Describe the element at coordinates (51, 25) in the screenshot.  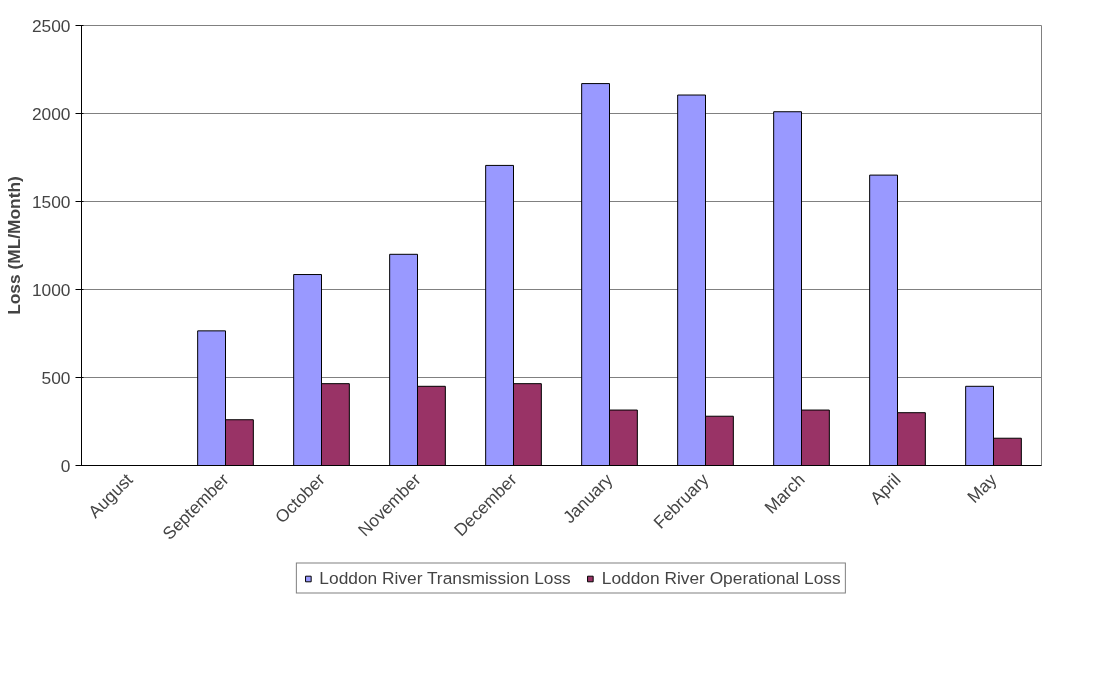
I see `y-tick-label: 2500` at that location.